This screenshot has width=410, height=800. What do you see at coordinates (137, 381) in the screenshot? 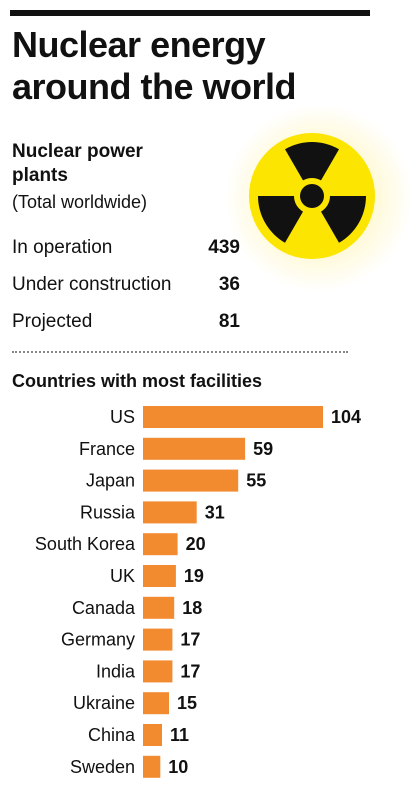
I see `chart-title: Countries with most facilities` at bounding box center [137, 381].